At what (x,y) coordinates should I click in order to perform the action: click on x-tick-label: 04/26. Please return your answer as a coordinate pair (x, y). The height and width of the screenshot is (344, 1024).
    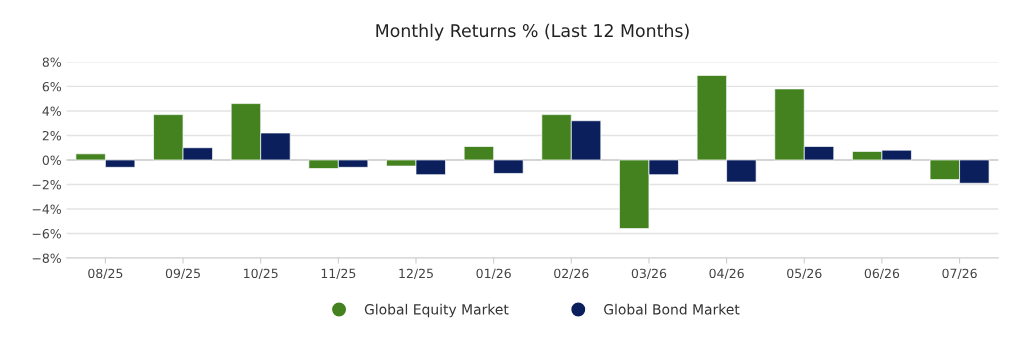
    Looking at the image, I should click on (726, 274).